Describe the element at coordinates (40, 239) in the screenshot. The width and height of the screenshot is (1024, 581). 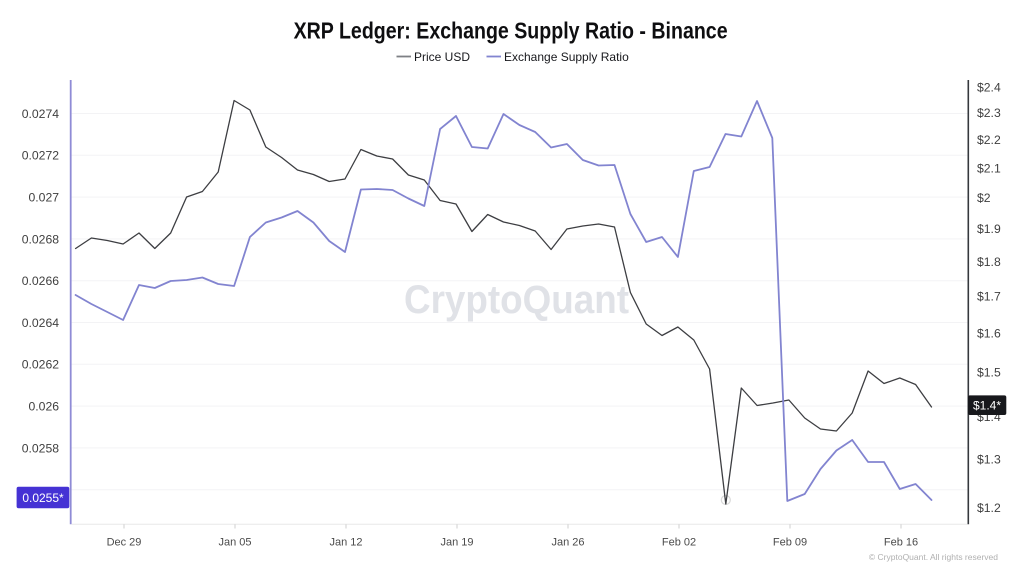
I see `svg-text: 0.0268` at that location.